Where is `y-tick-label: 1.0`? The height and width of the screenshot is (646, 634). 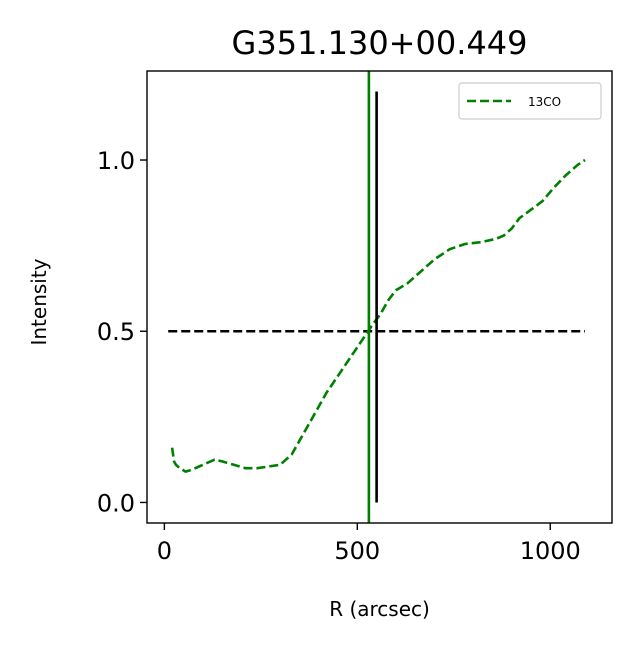
y-tick-label: 1.0 is located at coordinates (116, 161).